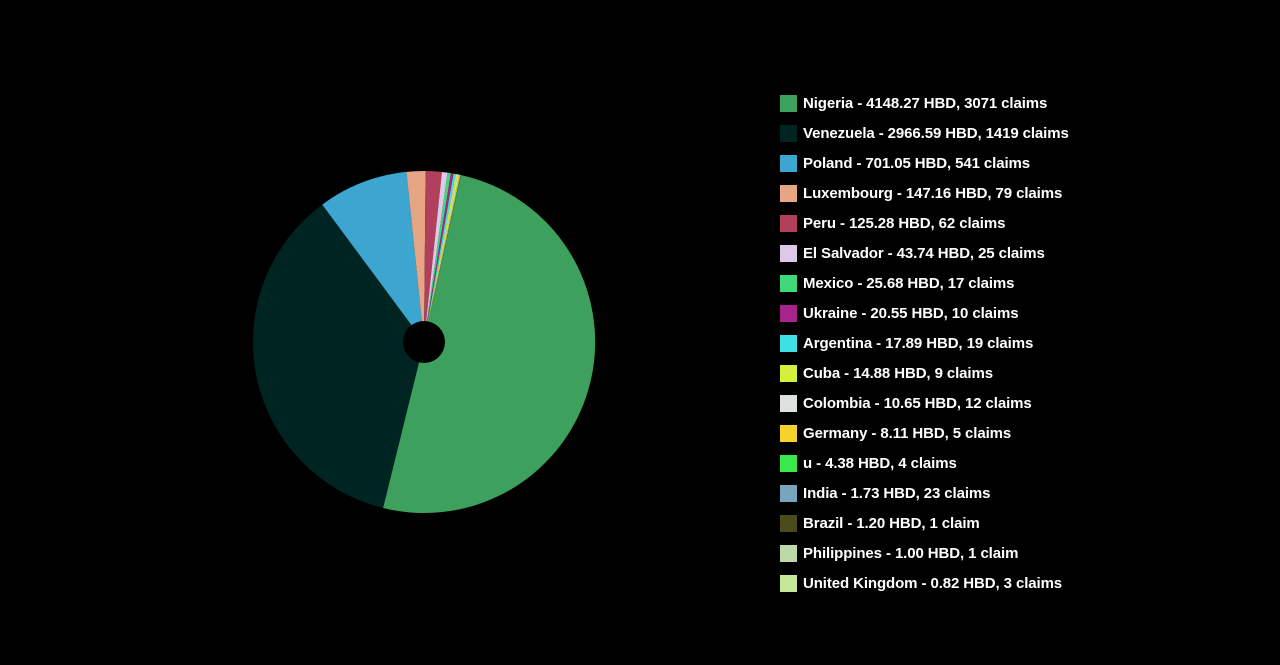  I want to click on legend-item-poland: Poland - 701.05 HBD, 541 claims, so click(924, 163).